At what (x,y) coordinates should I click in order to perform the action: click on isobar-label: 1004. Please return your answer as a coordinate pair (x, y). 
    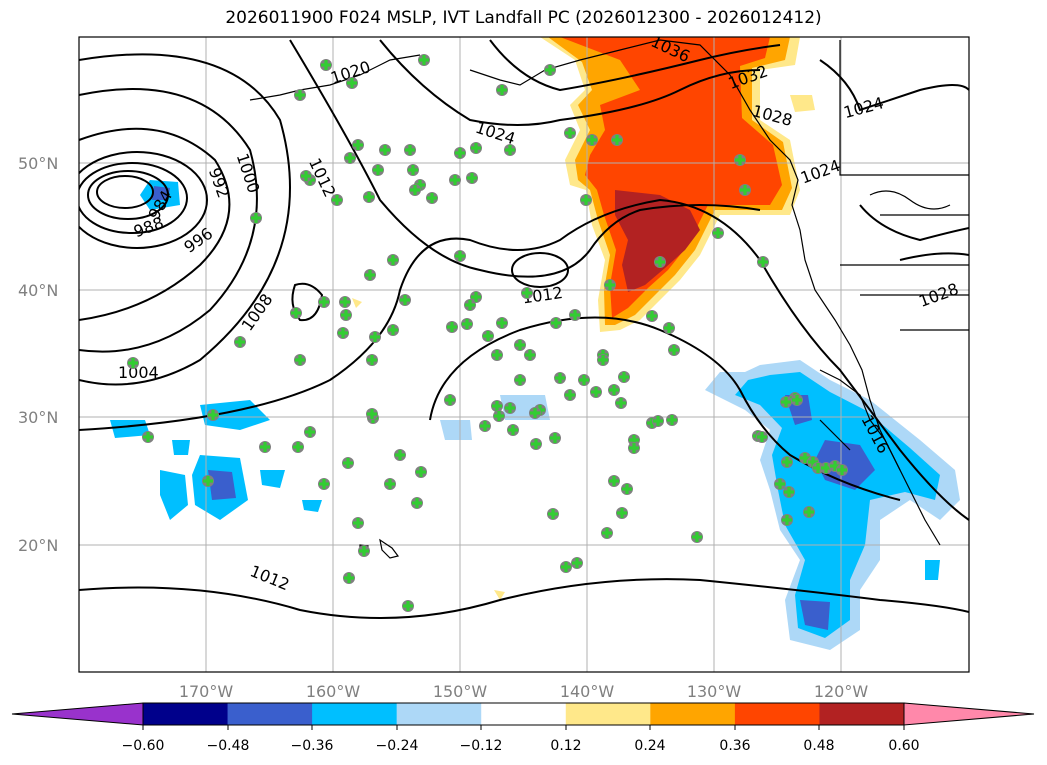
    Looking at the image, I should click on (138, 372).